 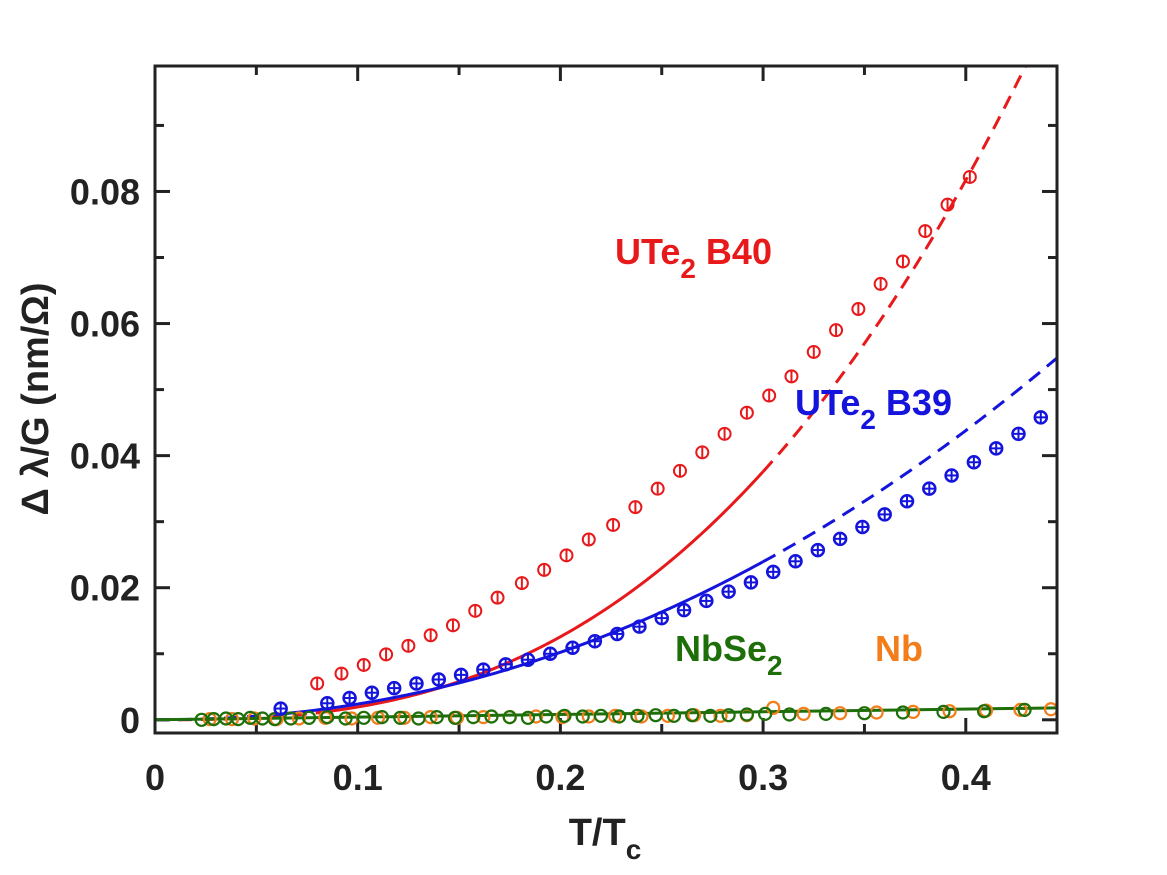 What do you see at coordinates (560, 777) in the screenshot?
I see `x-tick-label: 0.2` at bounding box center [560, 777].